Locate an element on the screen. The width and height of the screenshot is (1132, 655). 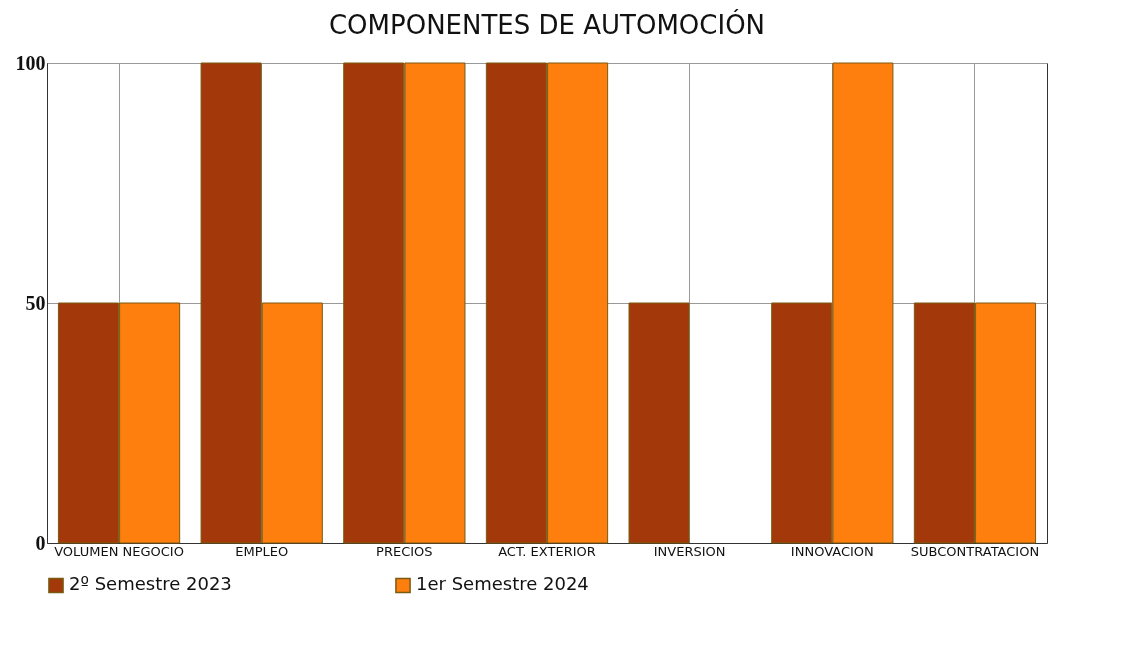
y-tick-label: 0 is located at coordinates (40, 542).